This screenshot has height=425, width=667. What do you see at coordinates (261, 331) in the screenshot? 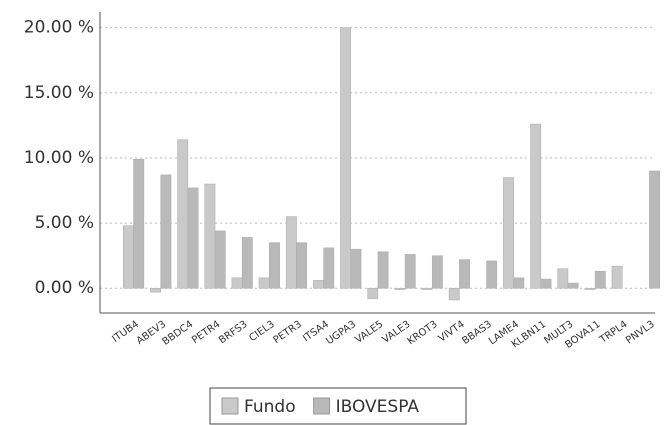
I see `x-tick-label: CIEL3` at bounding box center [261, 331].